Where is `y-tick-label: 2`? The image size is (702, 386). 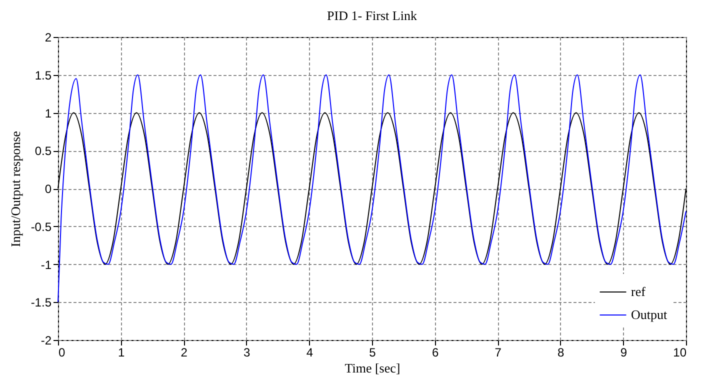
y-tick-label: 2 is located at coordinates (48, 37).